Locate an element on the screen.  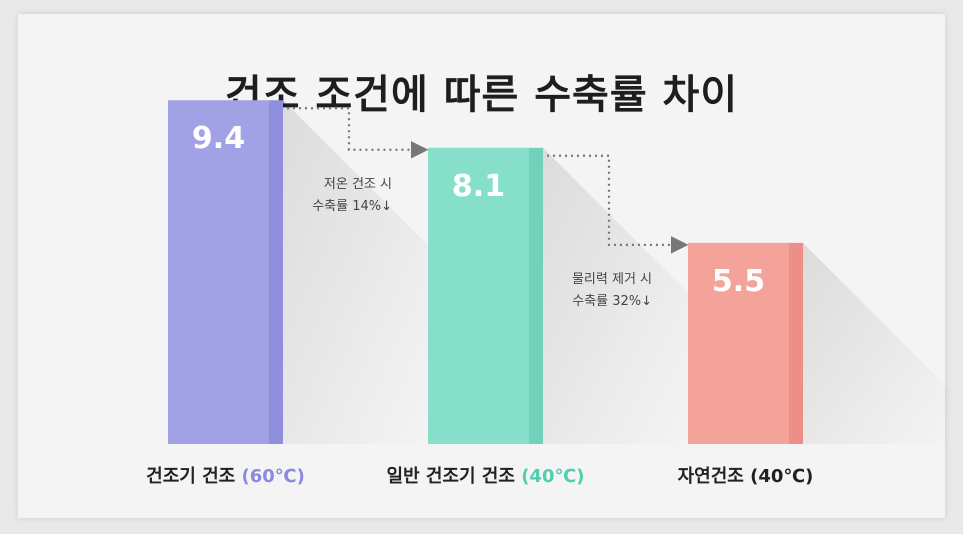
annotation-line: 물리력 제거 시 is located at coordinates (612, 279).